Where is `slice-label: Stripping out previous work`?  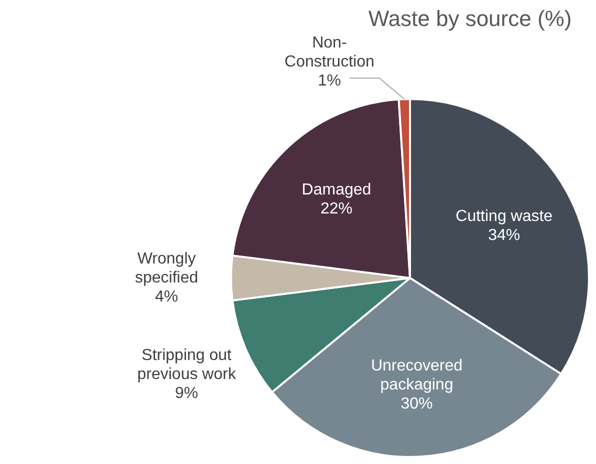
slice-label: Stripping out previous work is located at coordinates (187, 365).